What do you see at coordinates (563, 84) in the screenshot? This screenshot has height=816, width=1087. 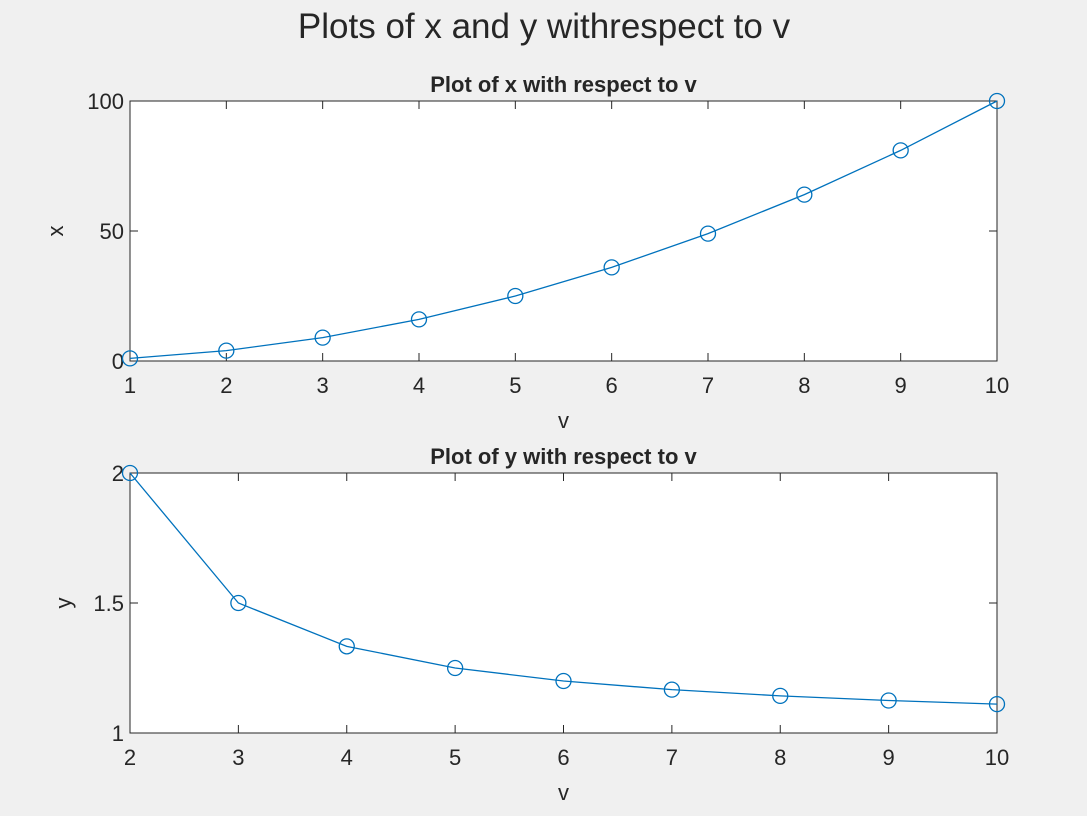 I see `subplot-title: Plot of x with respect to v` at bounding box center [563, 84].